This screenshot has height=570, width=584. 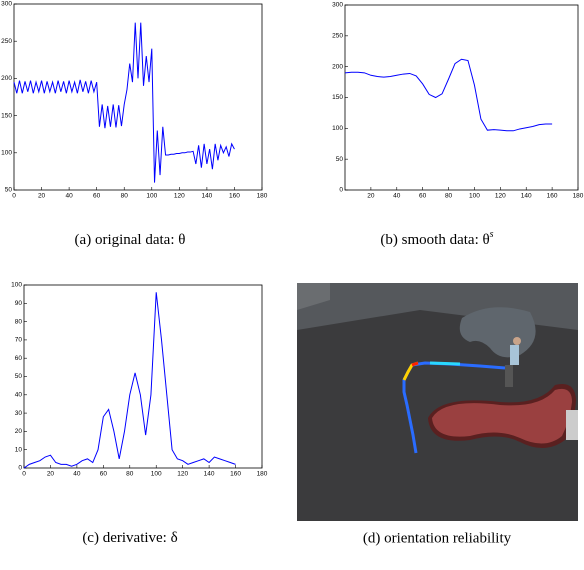 What do you see at coordinates (19, 303) in the screenshot?
I see `y-tick-label: 90` at bounding box center [19, 303].